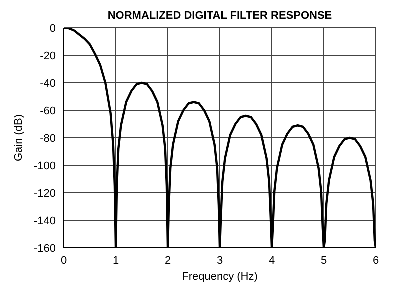 The width and height of the screenshot is (400, 294). Describe the element at coordinates (48, 84) in the screenshot. I see `y-tick-label: -40` at that location.